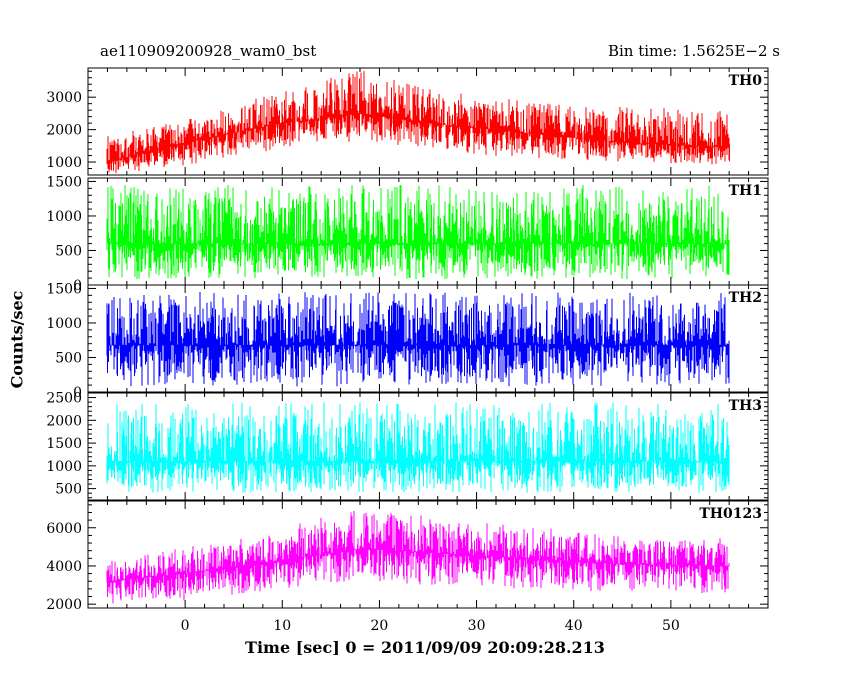 This screenshot has height=680, width=850. I want to click on chart-title: ae110909200928_wam0_bst, so click(208, 51).